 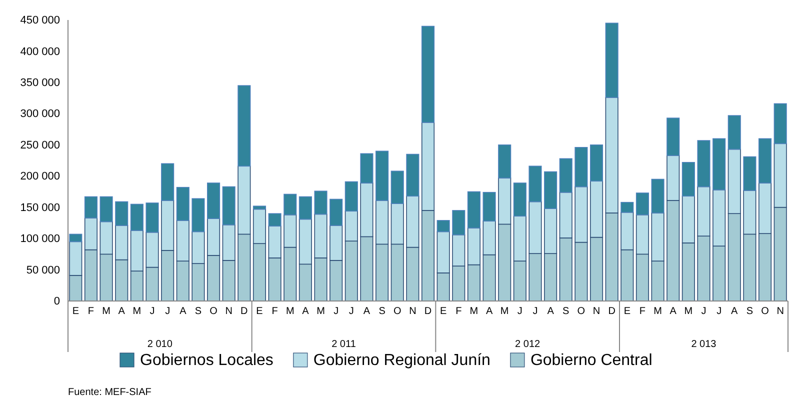 What do you see at coordinates (40, 52) in the screenshot?
I see `y-tick-label: 400 000` at bounding box center [40, 52].